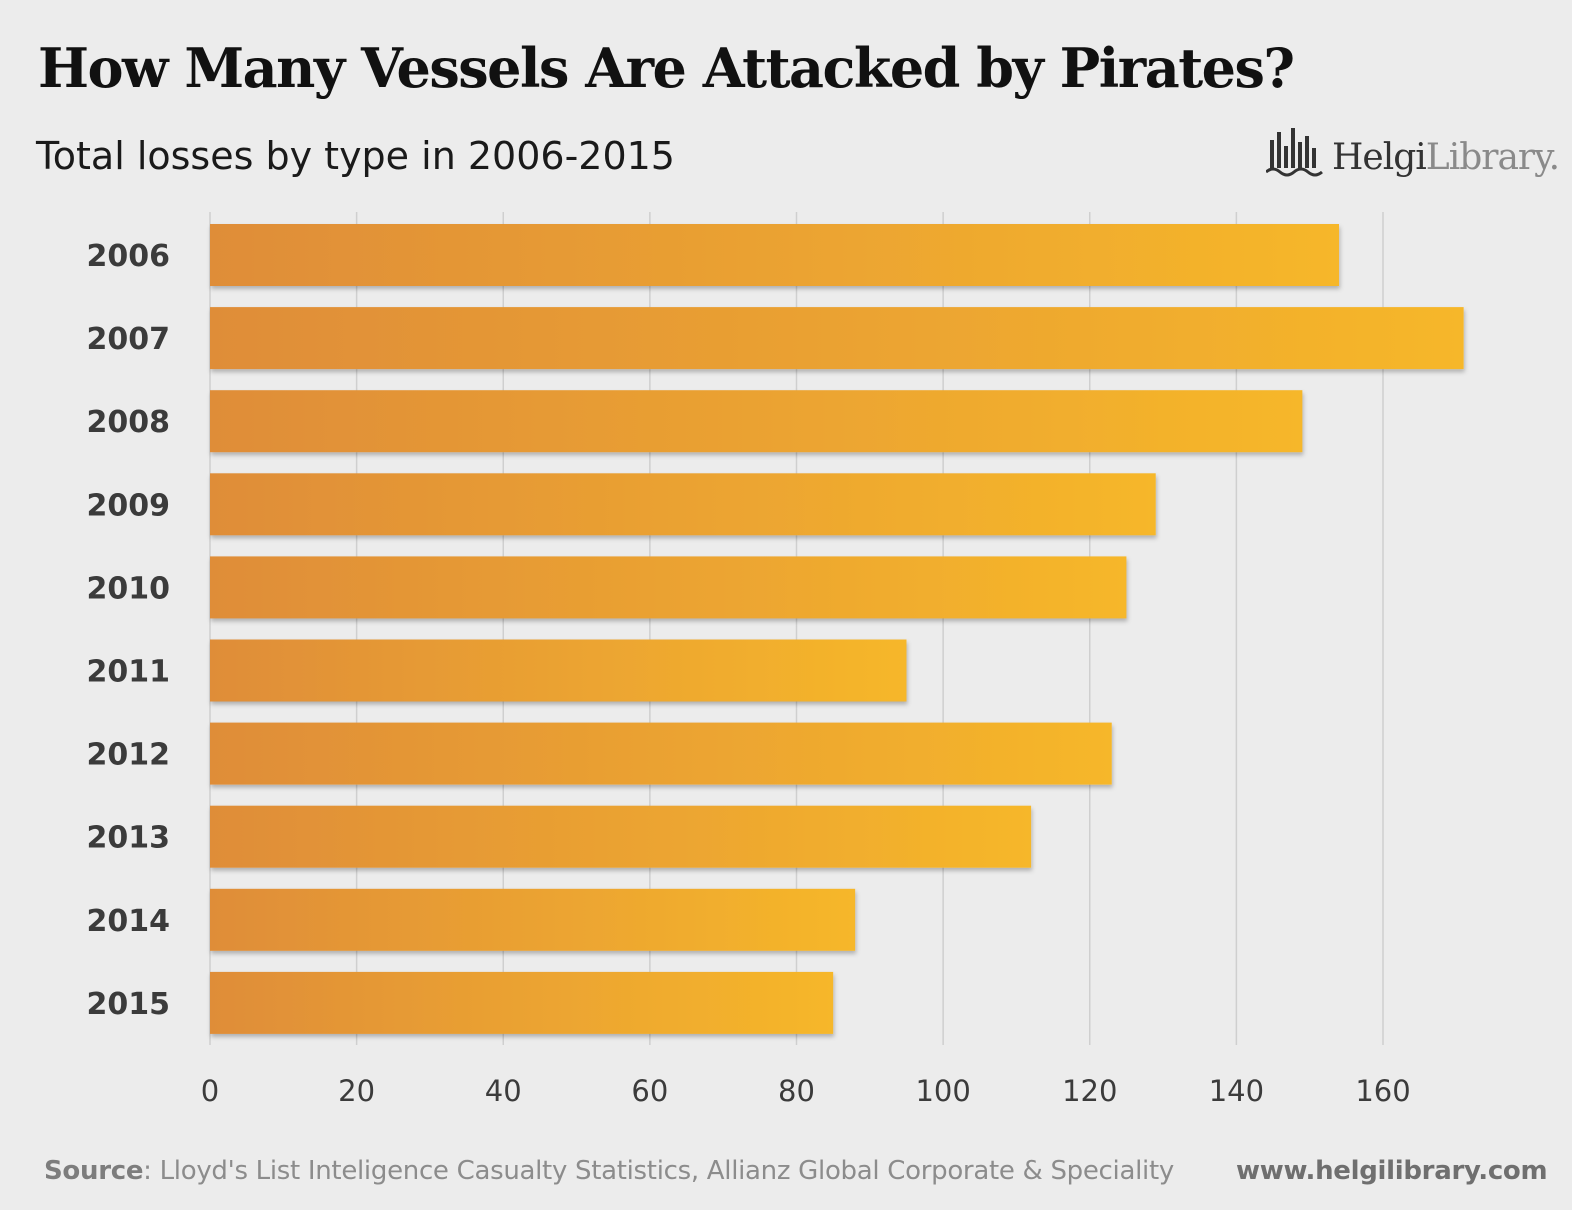  What do you see at coordinates (837, 338) in the screenshot?
I see `bar-2007` at bounding box center [837, 338].